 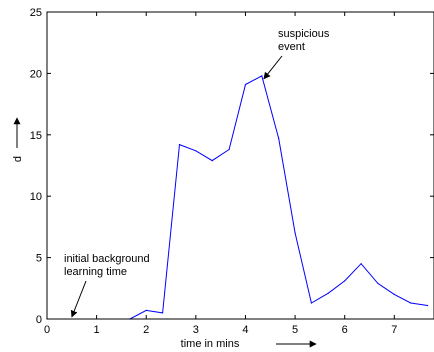 What do you see at coordinates (304, 34) in the screenshot?
I see `annotation-suspicious-event-line-1: suspicious` at bounding box center [304, 34].